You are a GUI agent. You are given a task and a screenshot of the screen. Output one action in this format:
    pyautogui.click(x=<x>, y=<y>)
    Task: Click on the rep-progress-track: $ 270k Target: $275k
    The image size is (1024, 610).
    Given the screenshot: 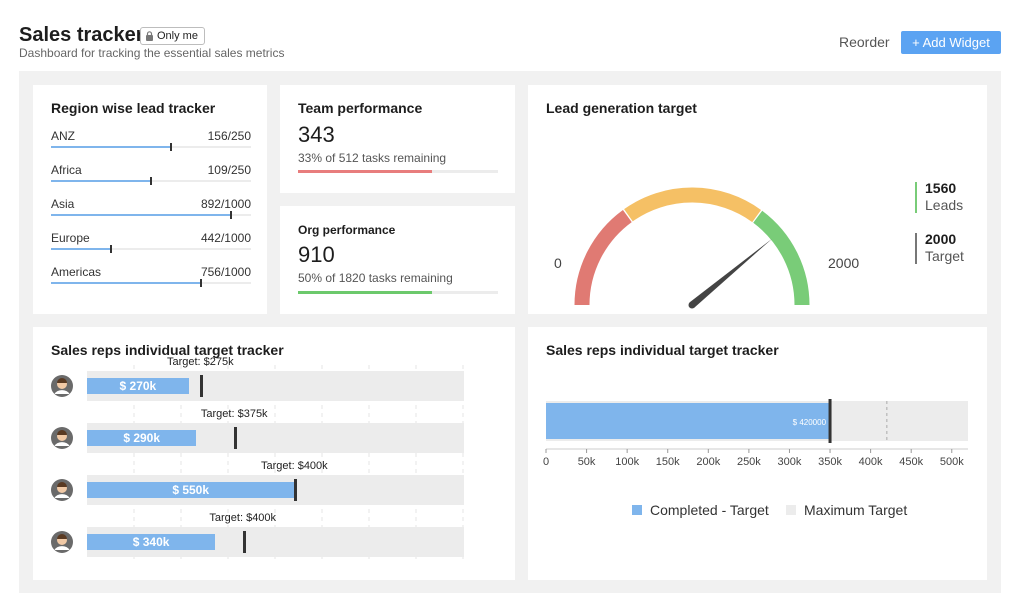 What is the action you would take?
    pyautogui.click(x=275, y=378)
    